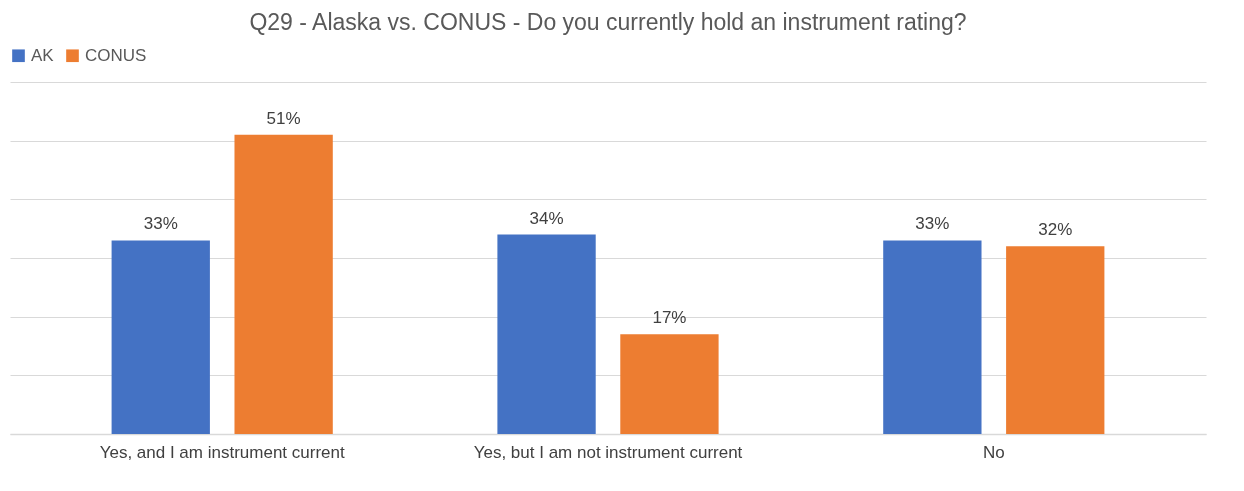  I want to click on data-label: 51%, so click(283, 118).